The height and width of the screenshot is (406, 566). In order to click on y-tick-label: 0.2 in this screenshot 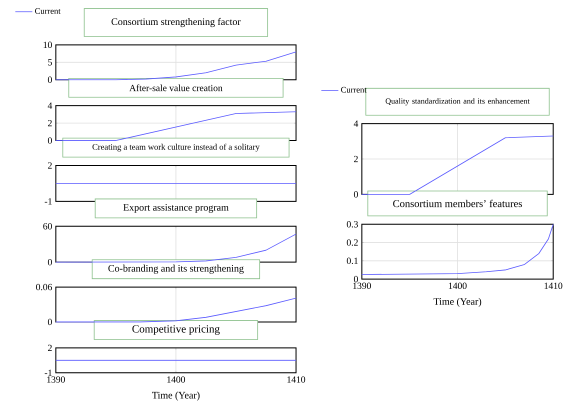, I will do `click(352, 242)`.